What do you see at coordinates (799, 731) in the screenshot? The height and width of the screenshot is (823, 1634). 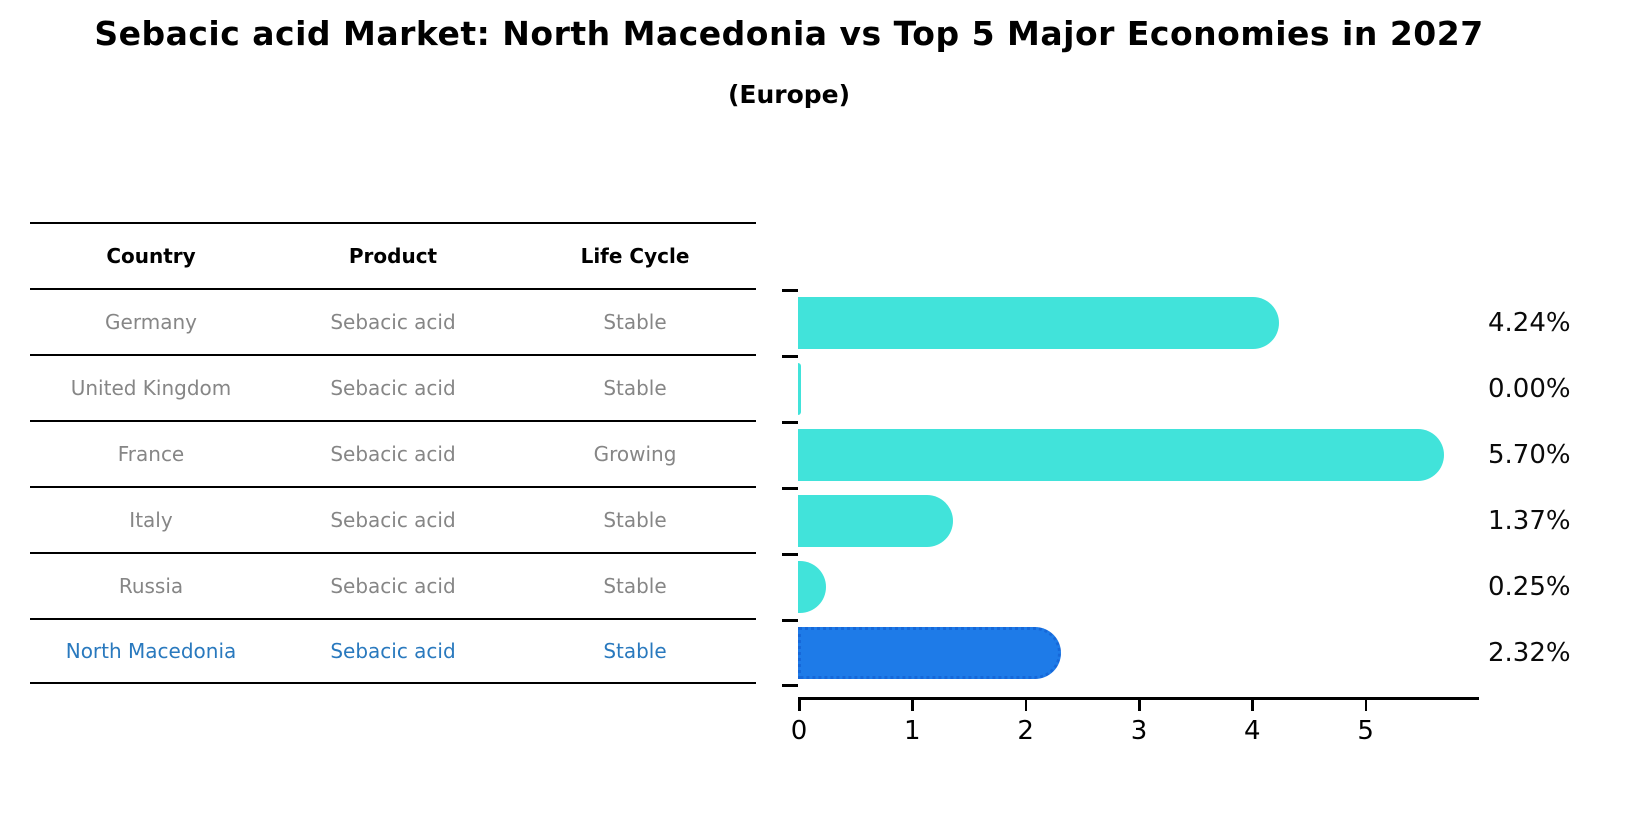 I see `x-axis-tick-label: 0` at bounding box center [799, 731].